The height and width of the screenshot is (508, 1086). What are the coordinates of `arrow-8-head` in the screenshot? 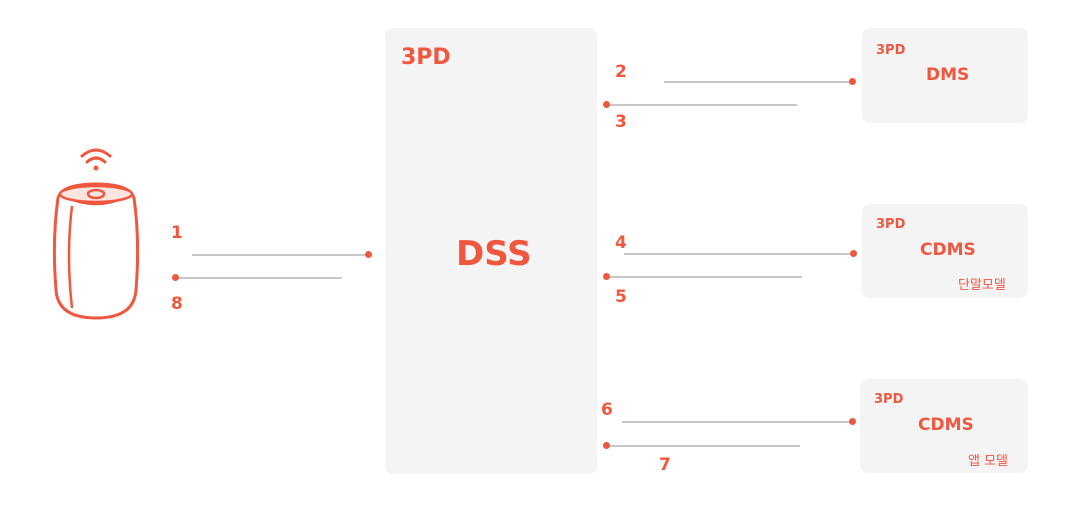 It's located at (175, 277).